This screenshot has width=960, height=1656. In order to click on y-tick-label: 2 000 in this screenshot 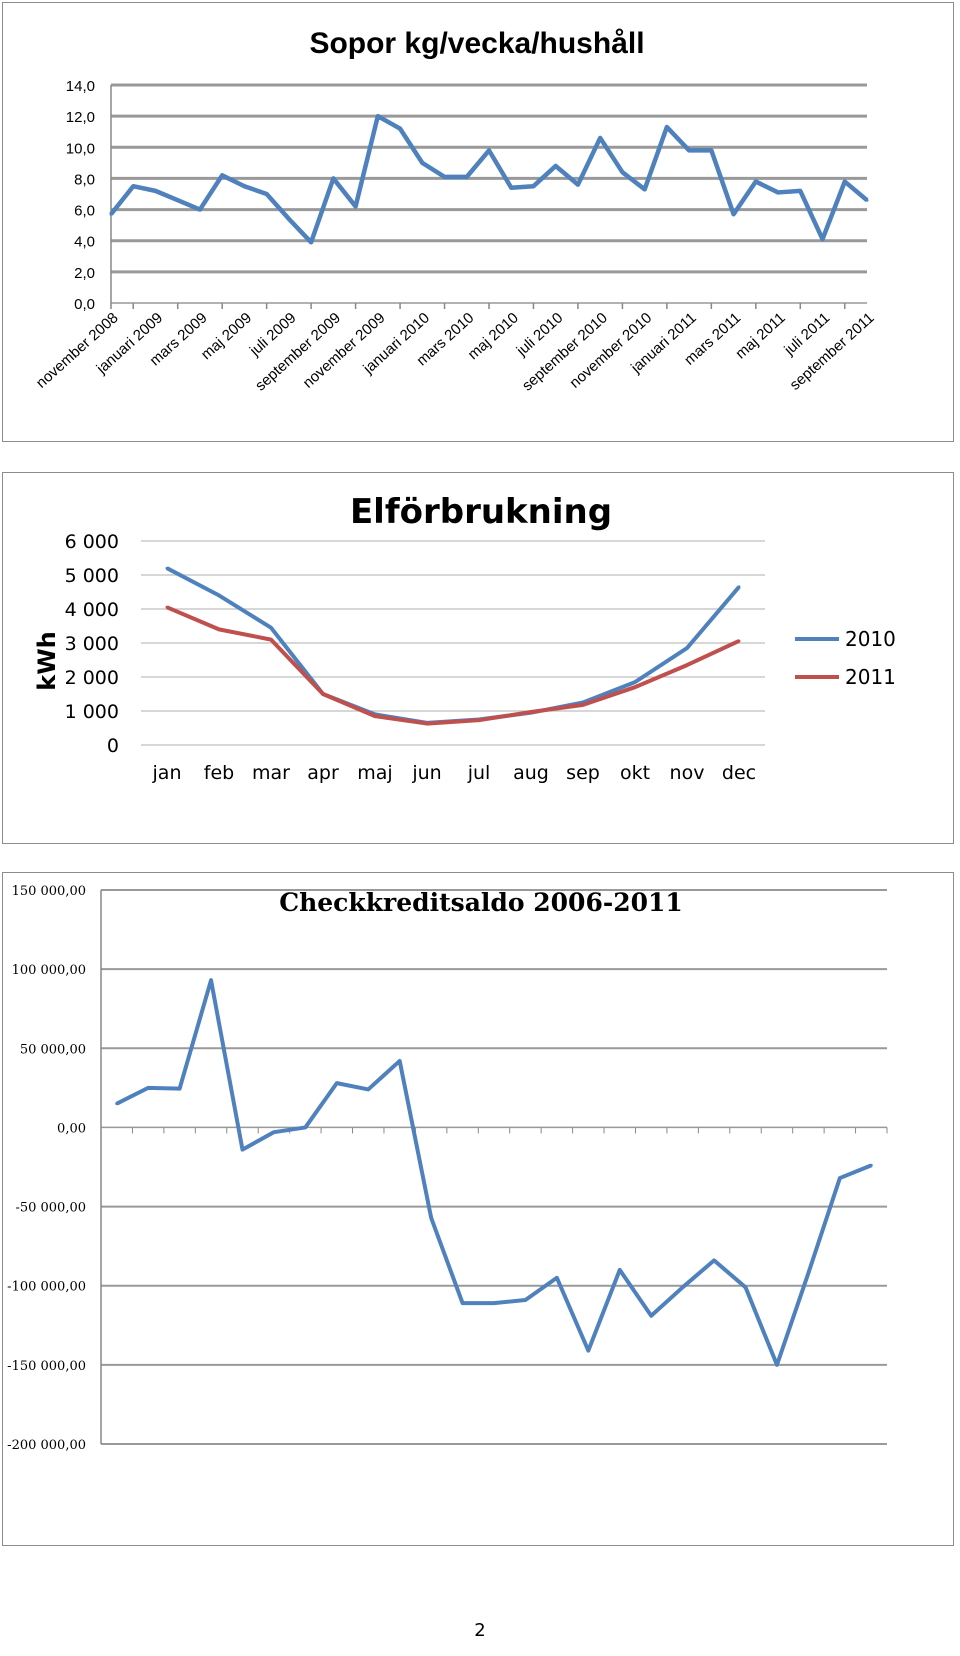, I will do `click(92, 678)`.